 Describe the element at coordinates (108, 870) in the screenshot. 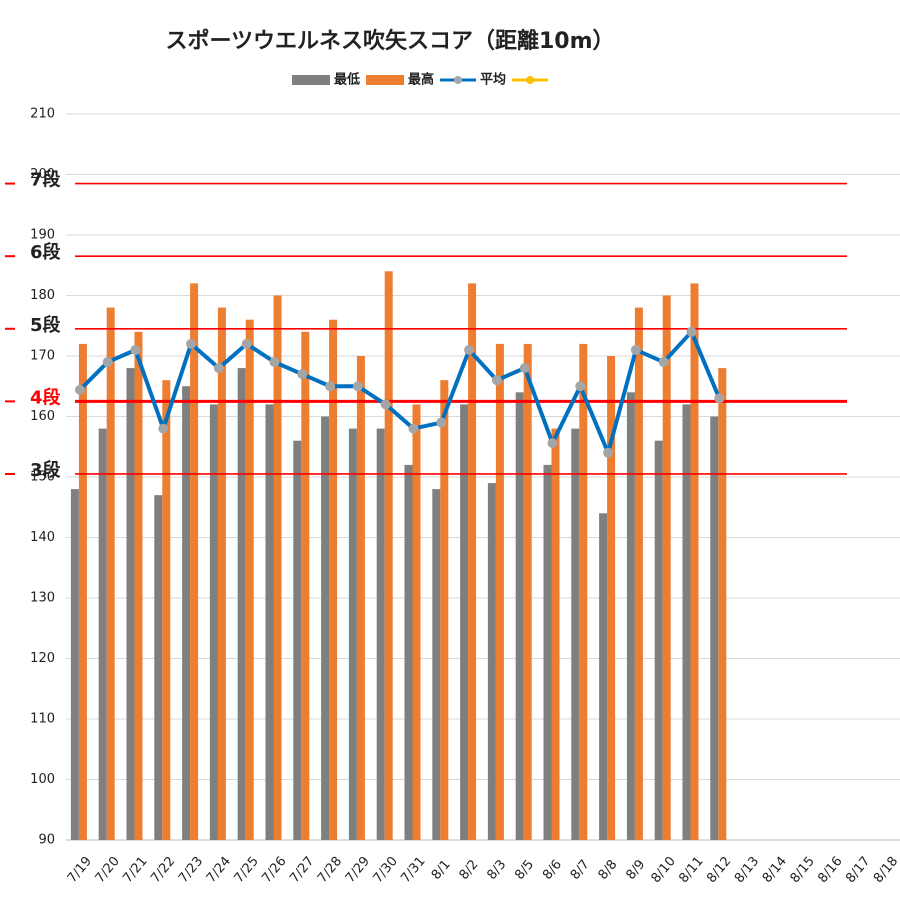

I see `x-tick-label: 7/20` at that location.